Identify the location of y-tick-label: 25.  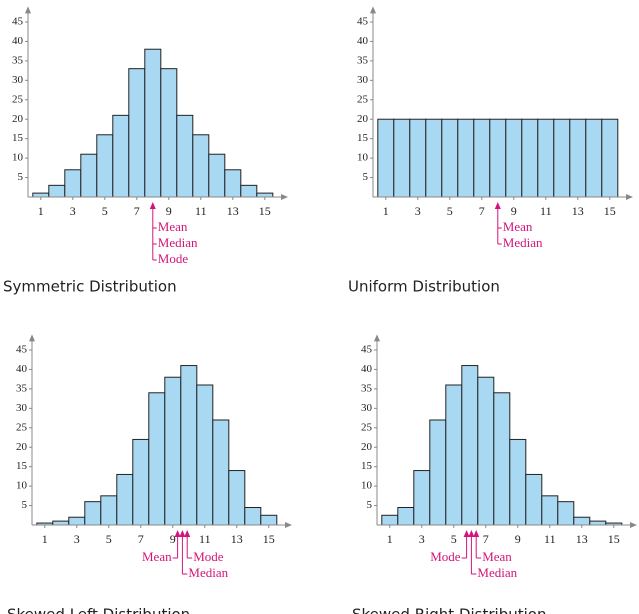
(363, 99).